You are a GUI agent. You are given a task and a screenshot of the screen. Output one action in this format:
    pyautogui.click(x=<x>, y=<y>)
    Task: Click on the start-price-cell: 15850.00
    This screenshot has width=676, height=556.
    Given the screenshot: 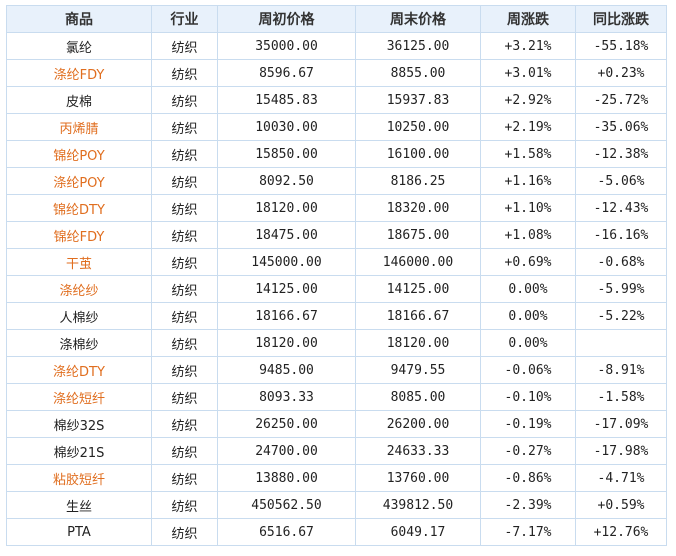 What is the action you would take?
    pyautogui.click(x=286, y=154)
    